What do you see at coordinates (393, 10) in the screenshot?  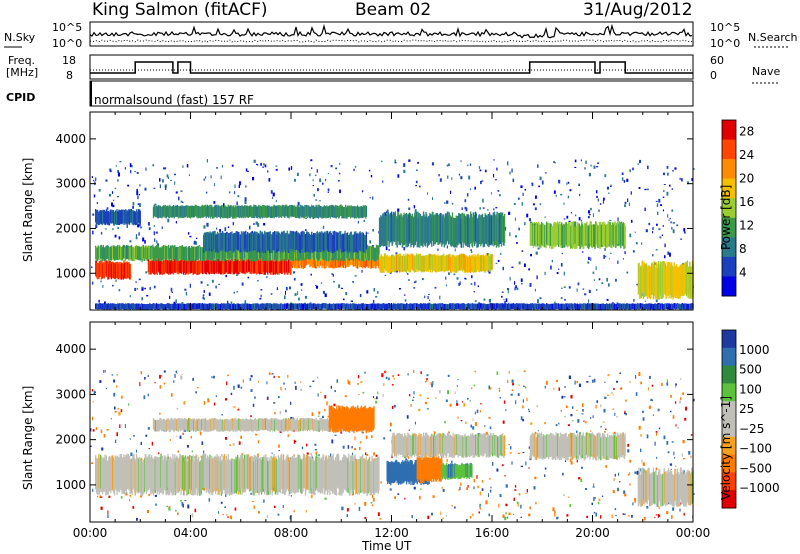 I see `beam-title: Beam 02` at bounding box center [393, 10].